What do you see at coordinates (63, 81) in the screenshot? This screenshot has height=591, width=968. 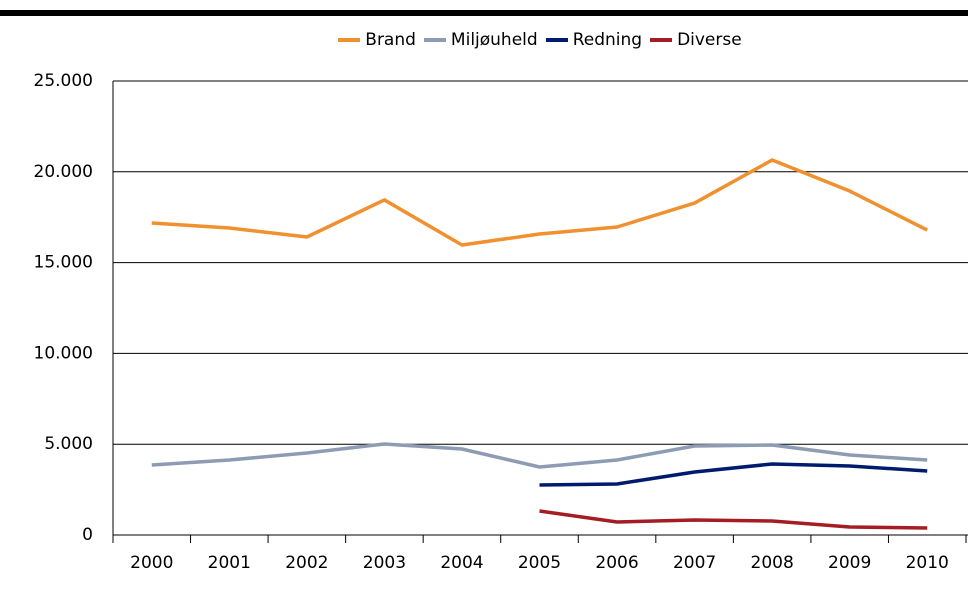 I see `y-tick-label: 25.000` at bounding box center [63, 81].